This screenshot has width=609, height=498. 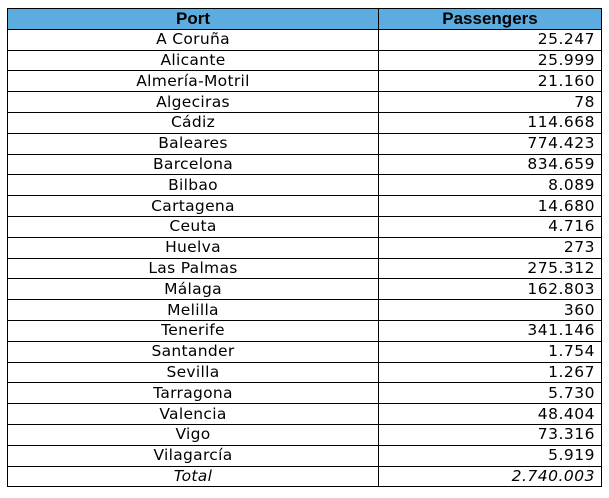 I want to click on header-row: Port Passengers, so click(x=304, y=19).